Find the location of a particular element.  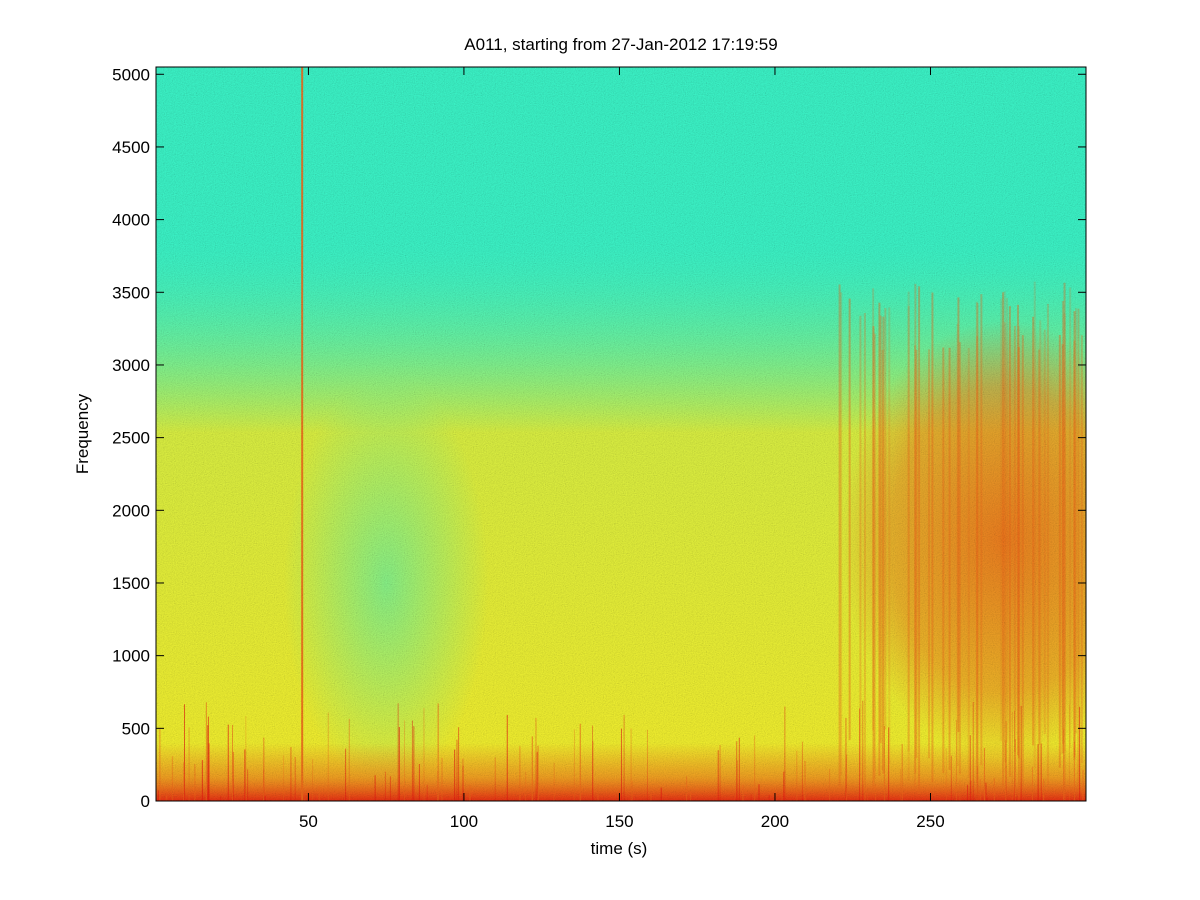

high-energy-region is located at coordinates (963, 539).